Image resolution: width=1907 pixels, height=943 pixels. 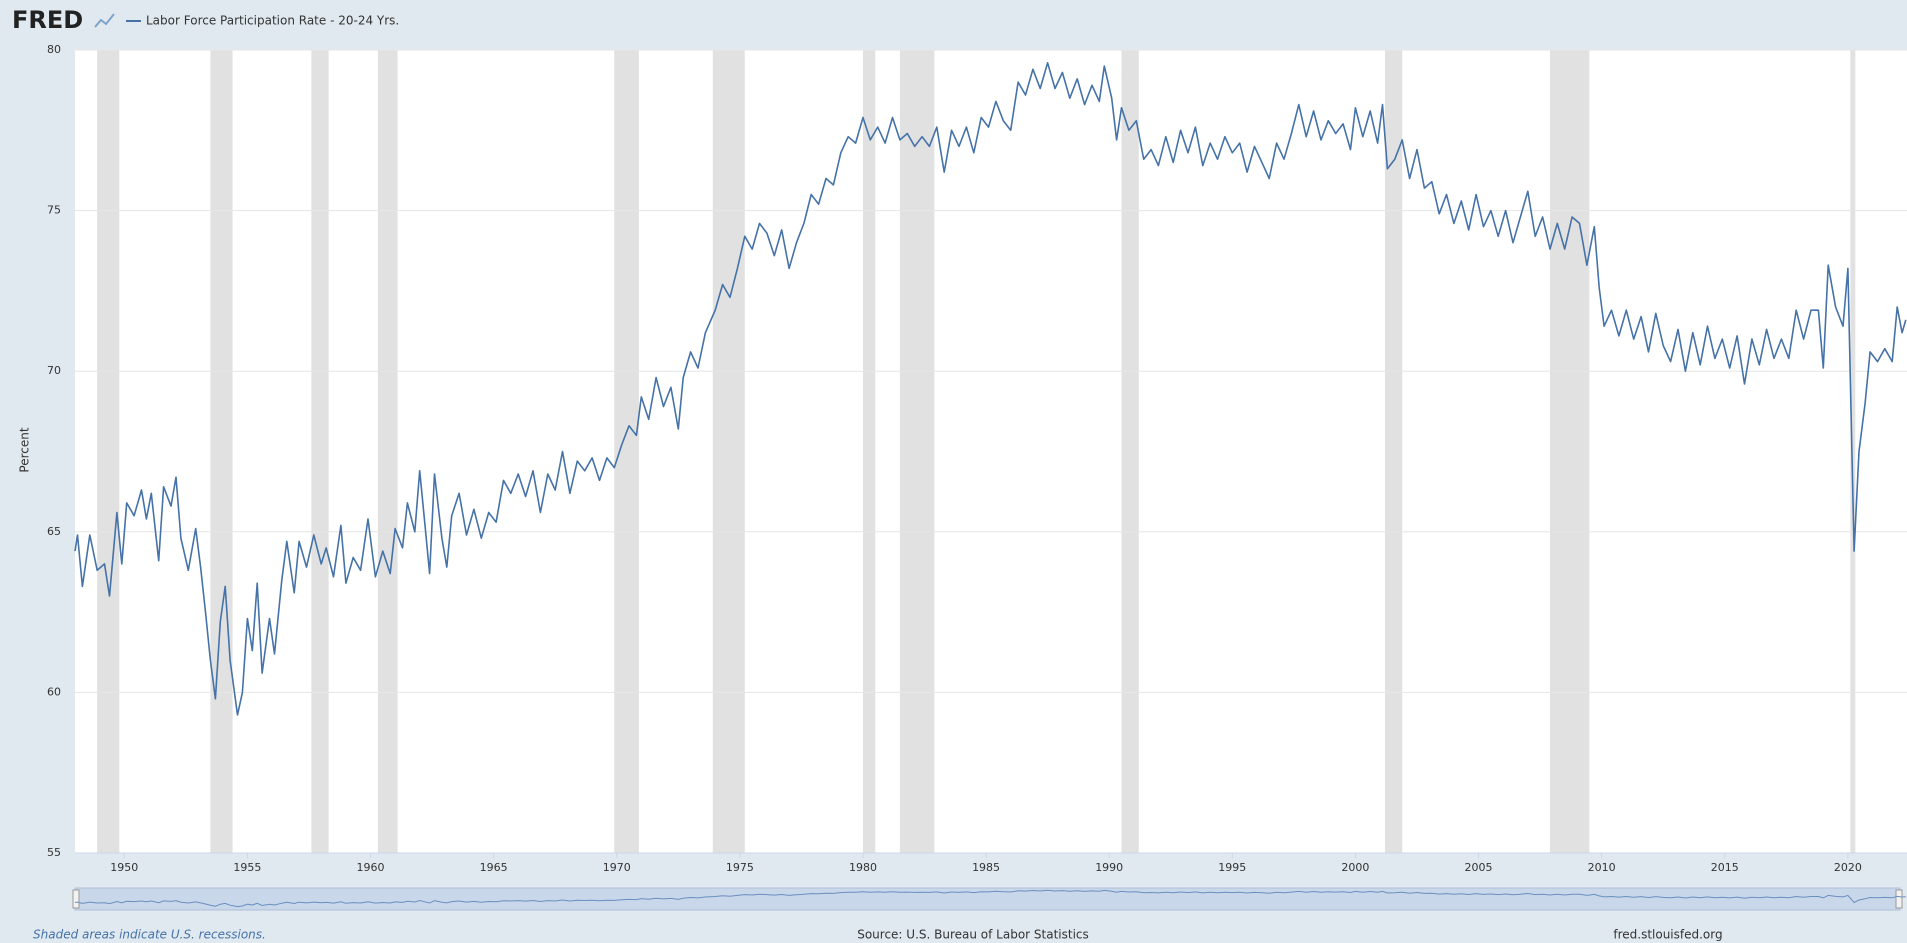 What do you see at coordinates (47, 20) in the screenshot?
I see `logo: FRED` at bounding box center [47, 20].